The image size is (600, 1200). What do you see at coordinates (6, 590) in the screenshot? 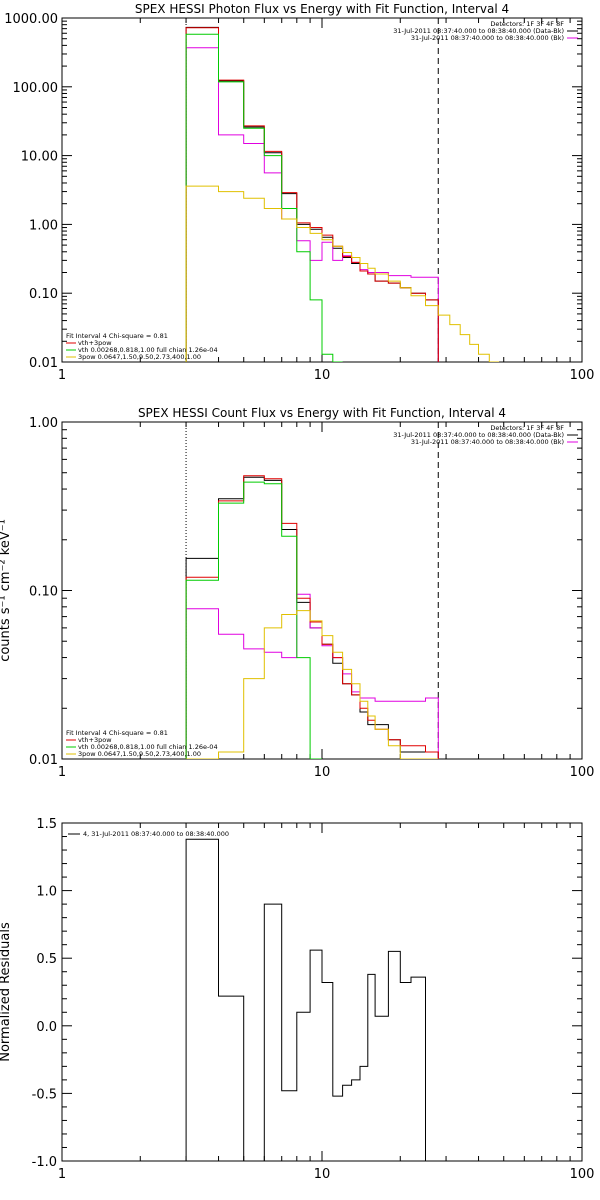
I see `y-axis-label: counts s⁻¹ cm⁻² keV⁻¹` at bounding box center [6, 590].